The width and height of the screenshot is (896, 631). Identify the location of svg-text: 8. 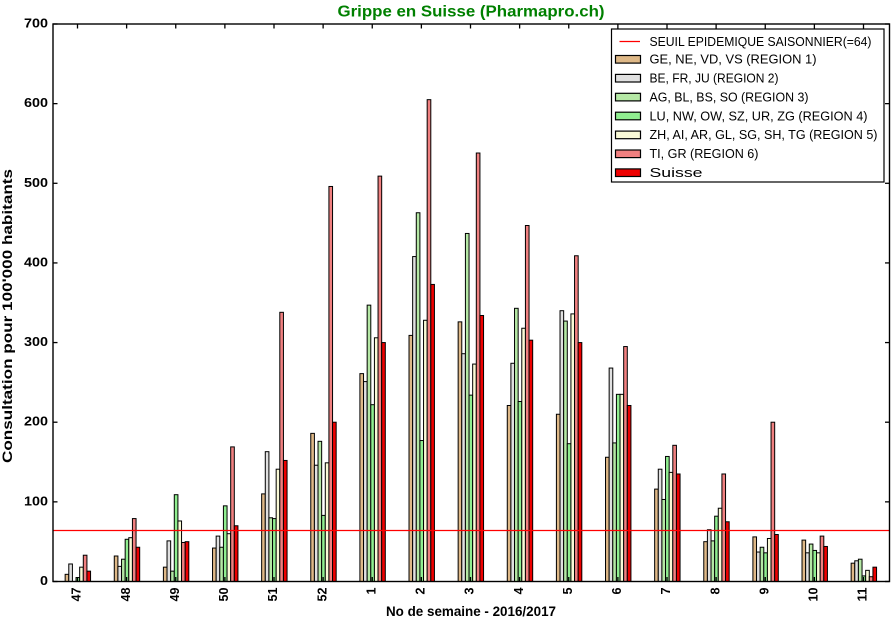
(715, 590).